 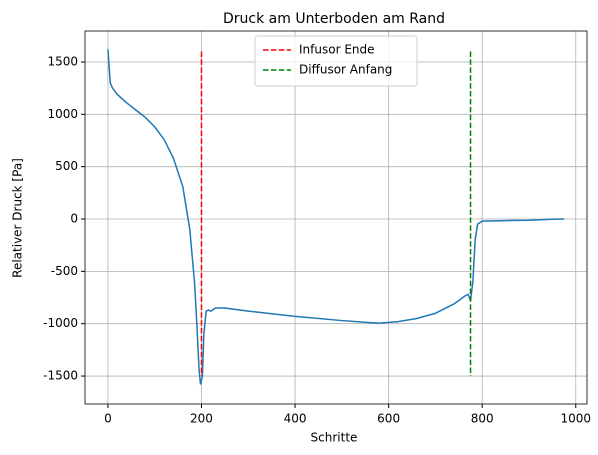 What do you see at coordinates (66, 166) in the screenshot?
I see `y-tick-label: 500` at bounding box center [66, 166].